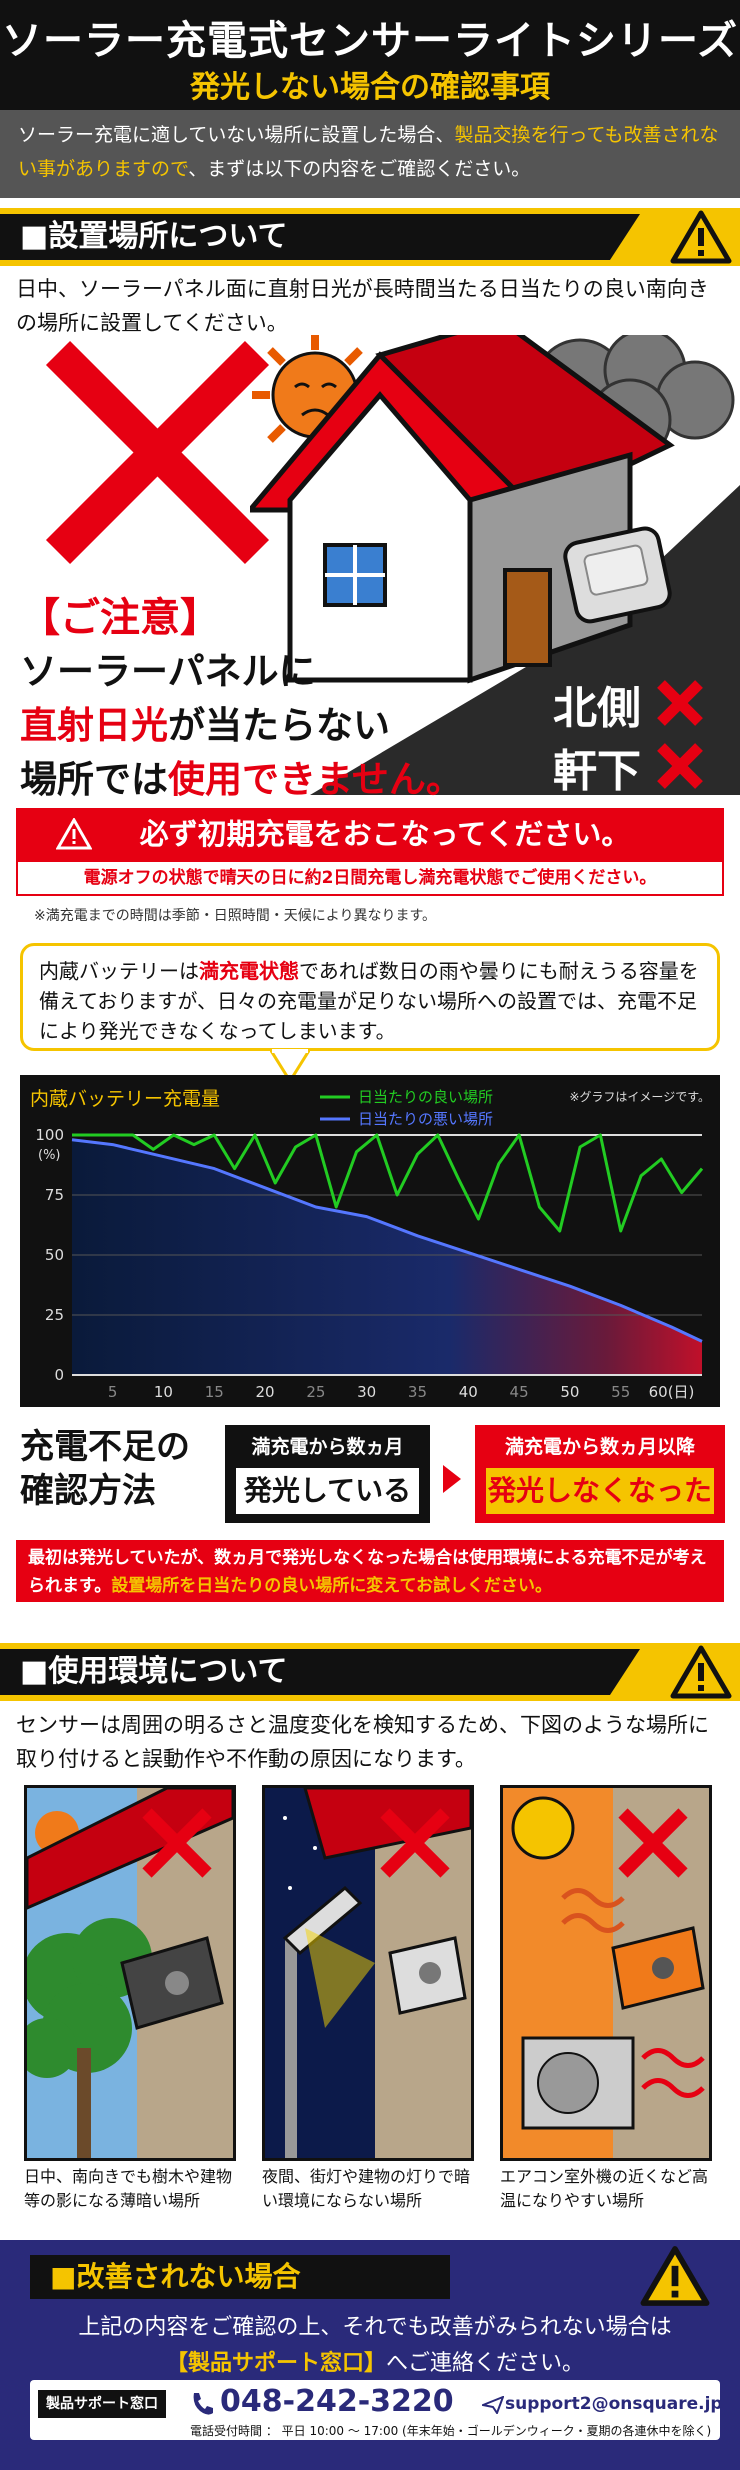 The width and height of the screenshot is (740, 2470). Describe the element at coordinates (606, 1973) in the screenshot. I see `scene-ac-unit` at that location.